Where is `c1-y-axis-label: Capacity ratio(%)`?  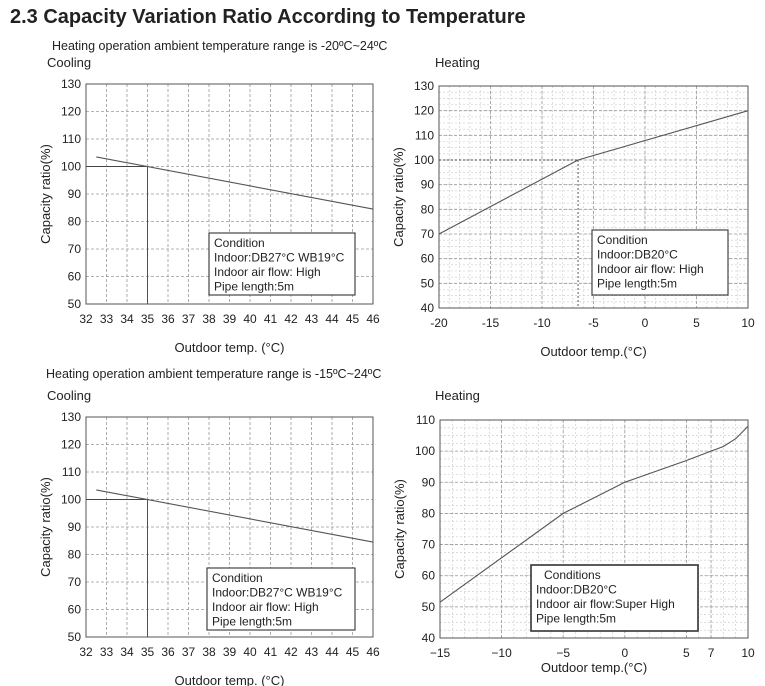
c1-y-axis-label: Capacity ratio(%) is located at coordinates (45, 194).